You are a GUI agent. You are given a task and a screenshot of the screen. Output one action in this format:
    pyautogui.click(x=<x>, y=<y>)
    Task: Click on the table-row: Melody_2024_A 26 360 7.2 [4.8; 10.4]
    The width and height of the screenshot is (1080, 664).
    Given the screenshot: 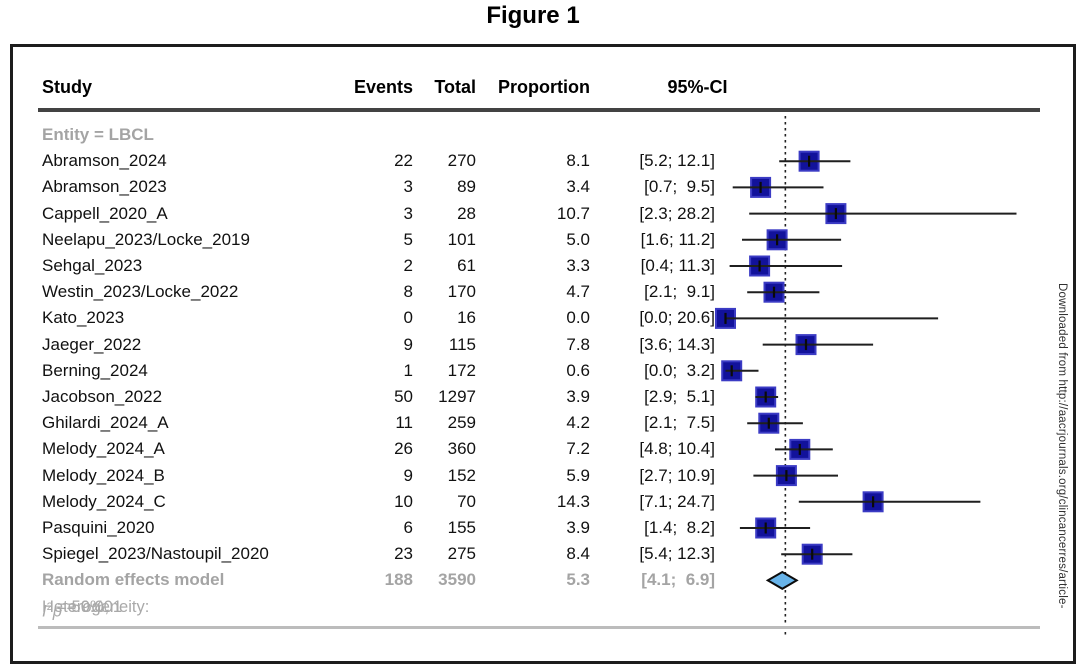 What is the action you would take?
    pyautogui.click(x=540, y=449)
    